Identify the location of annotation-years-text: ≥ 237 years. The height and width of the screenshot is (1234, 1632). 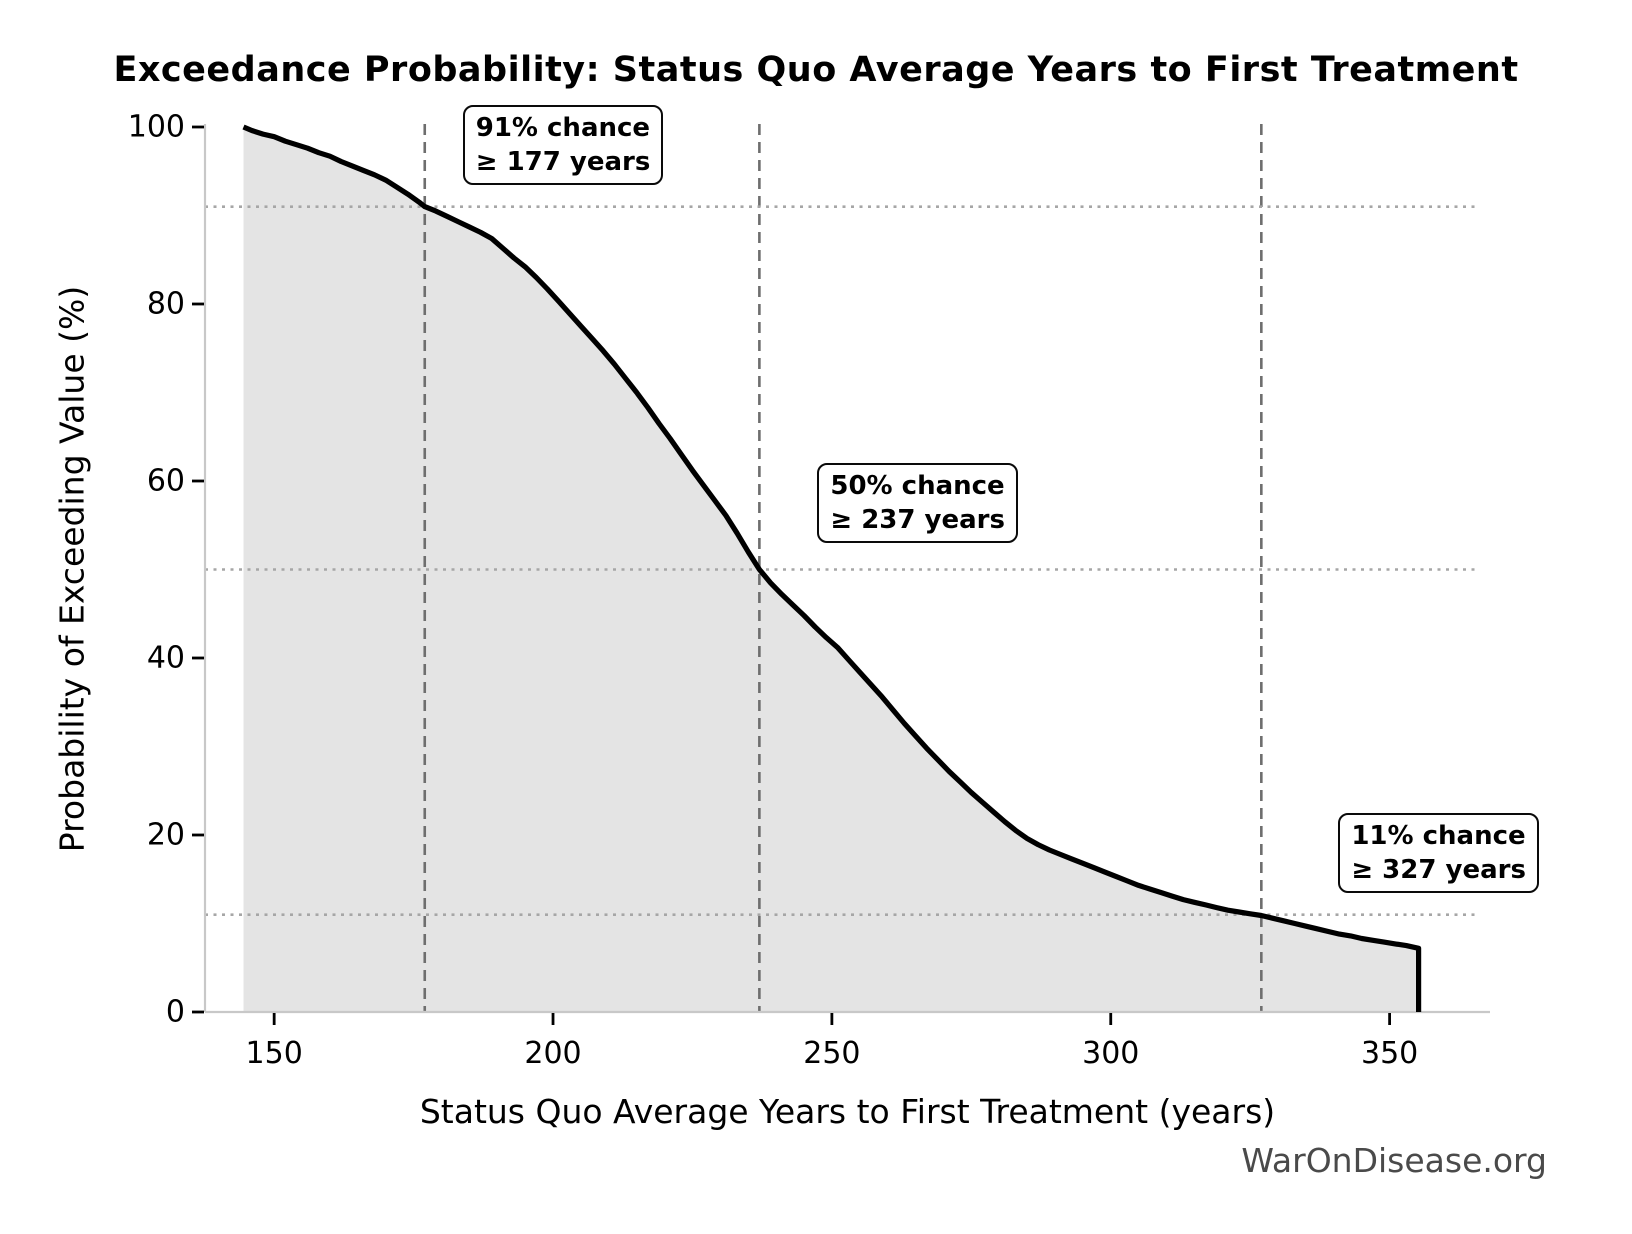
(917, 519).